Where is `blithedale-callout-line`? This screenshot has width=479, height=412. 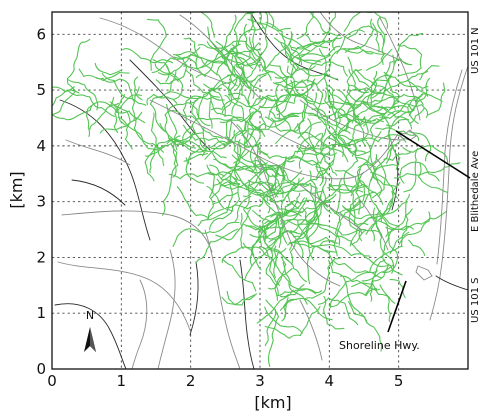
blithedale-callout-line is located at coordinates (433, 154).